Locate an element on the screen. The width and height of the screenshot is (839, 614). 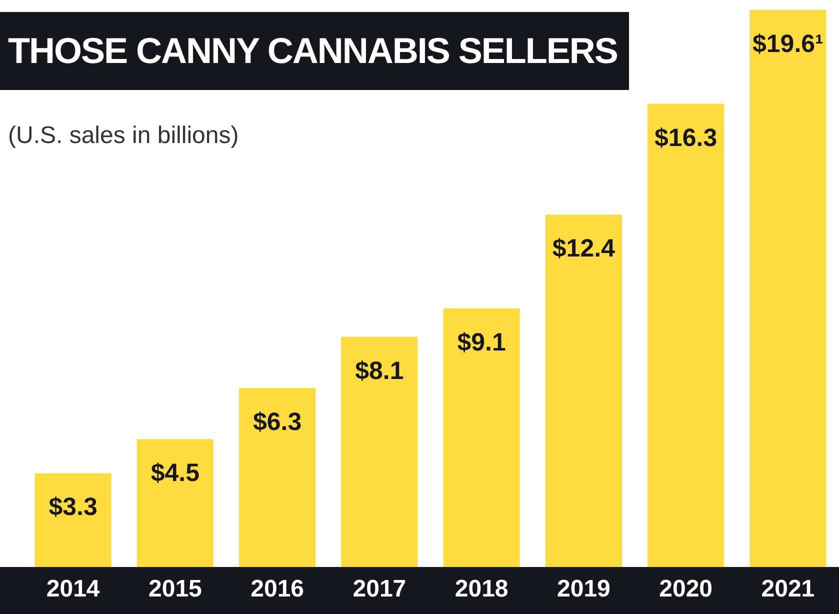
x-tick-label: 2015 is located at coordinates (175, 589).